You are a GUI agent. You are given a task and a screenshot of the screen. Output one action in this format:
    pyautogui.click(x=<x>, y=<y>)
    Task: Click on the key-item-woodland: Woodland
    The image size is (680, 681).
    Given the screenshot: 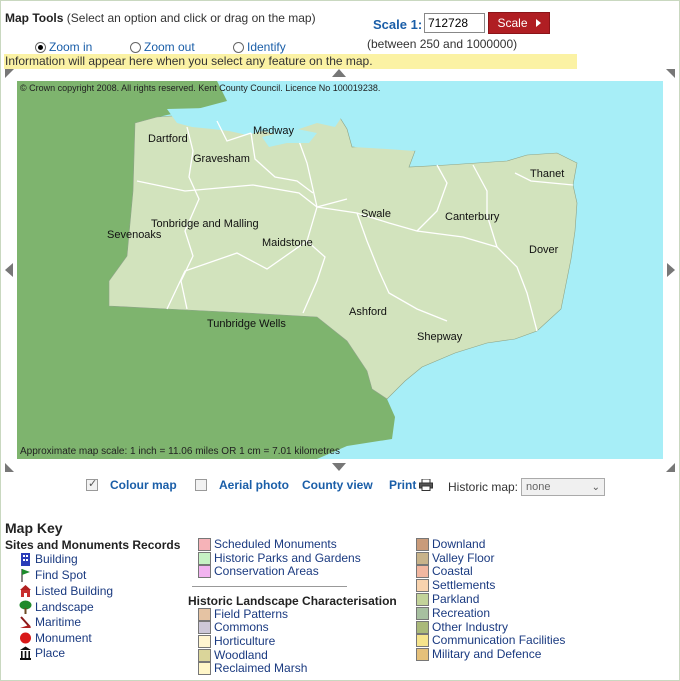 What is the action you would take?
    pyautogui.click(x=233, y=655)
    